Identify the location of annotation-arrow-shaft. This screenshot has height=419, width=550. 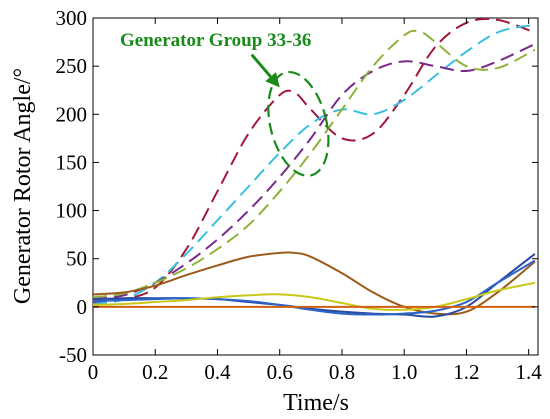
(261, 65).